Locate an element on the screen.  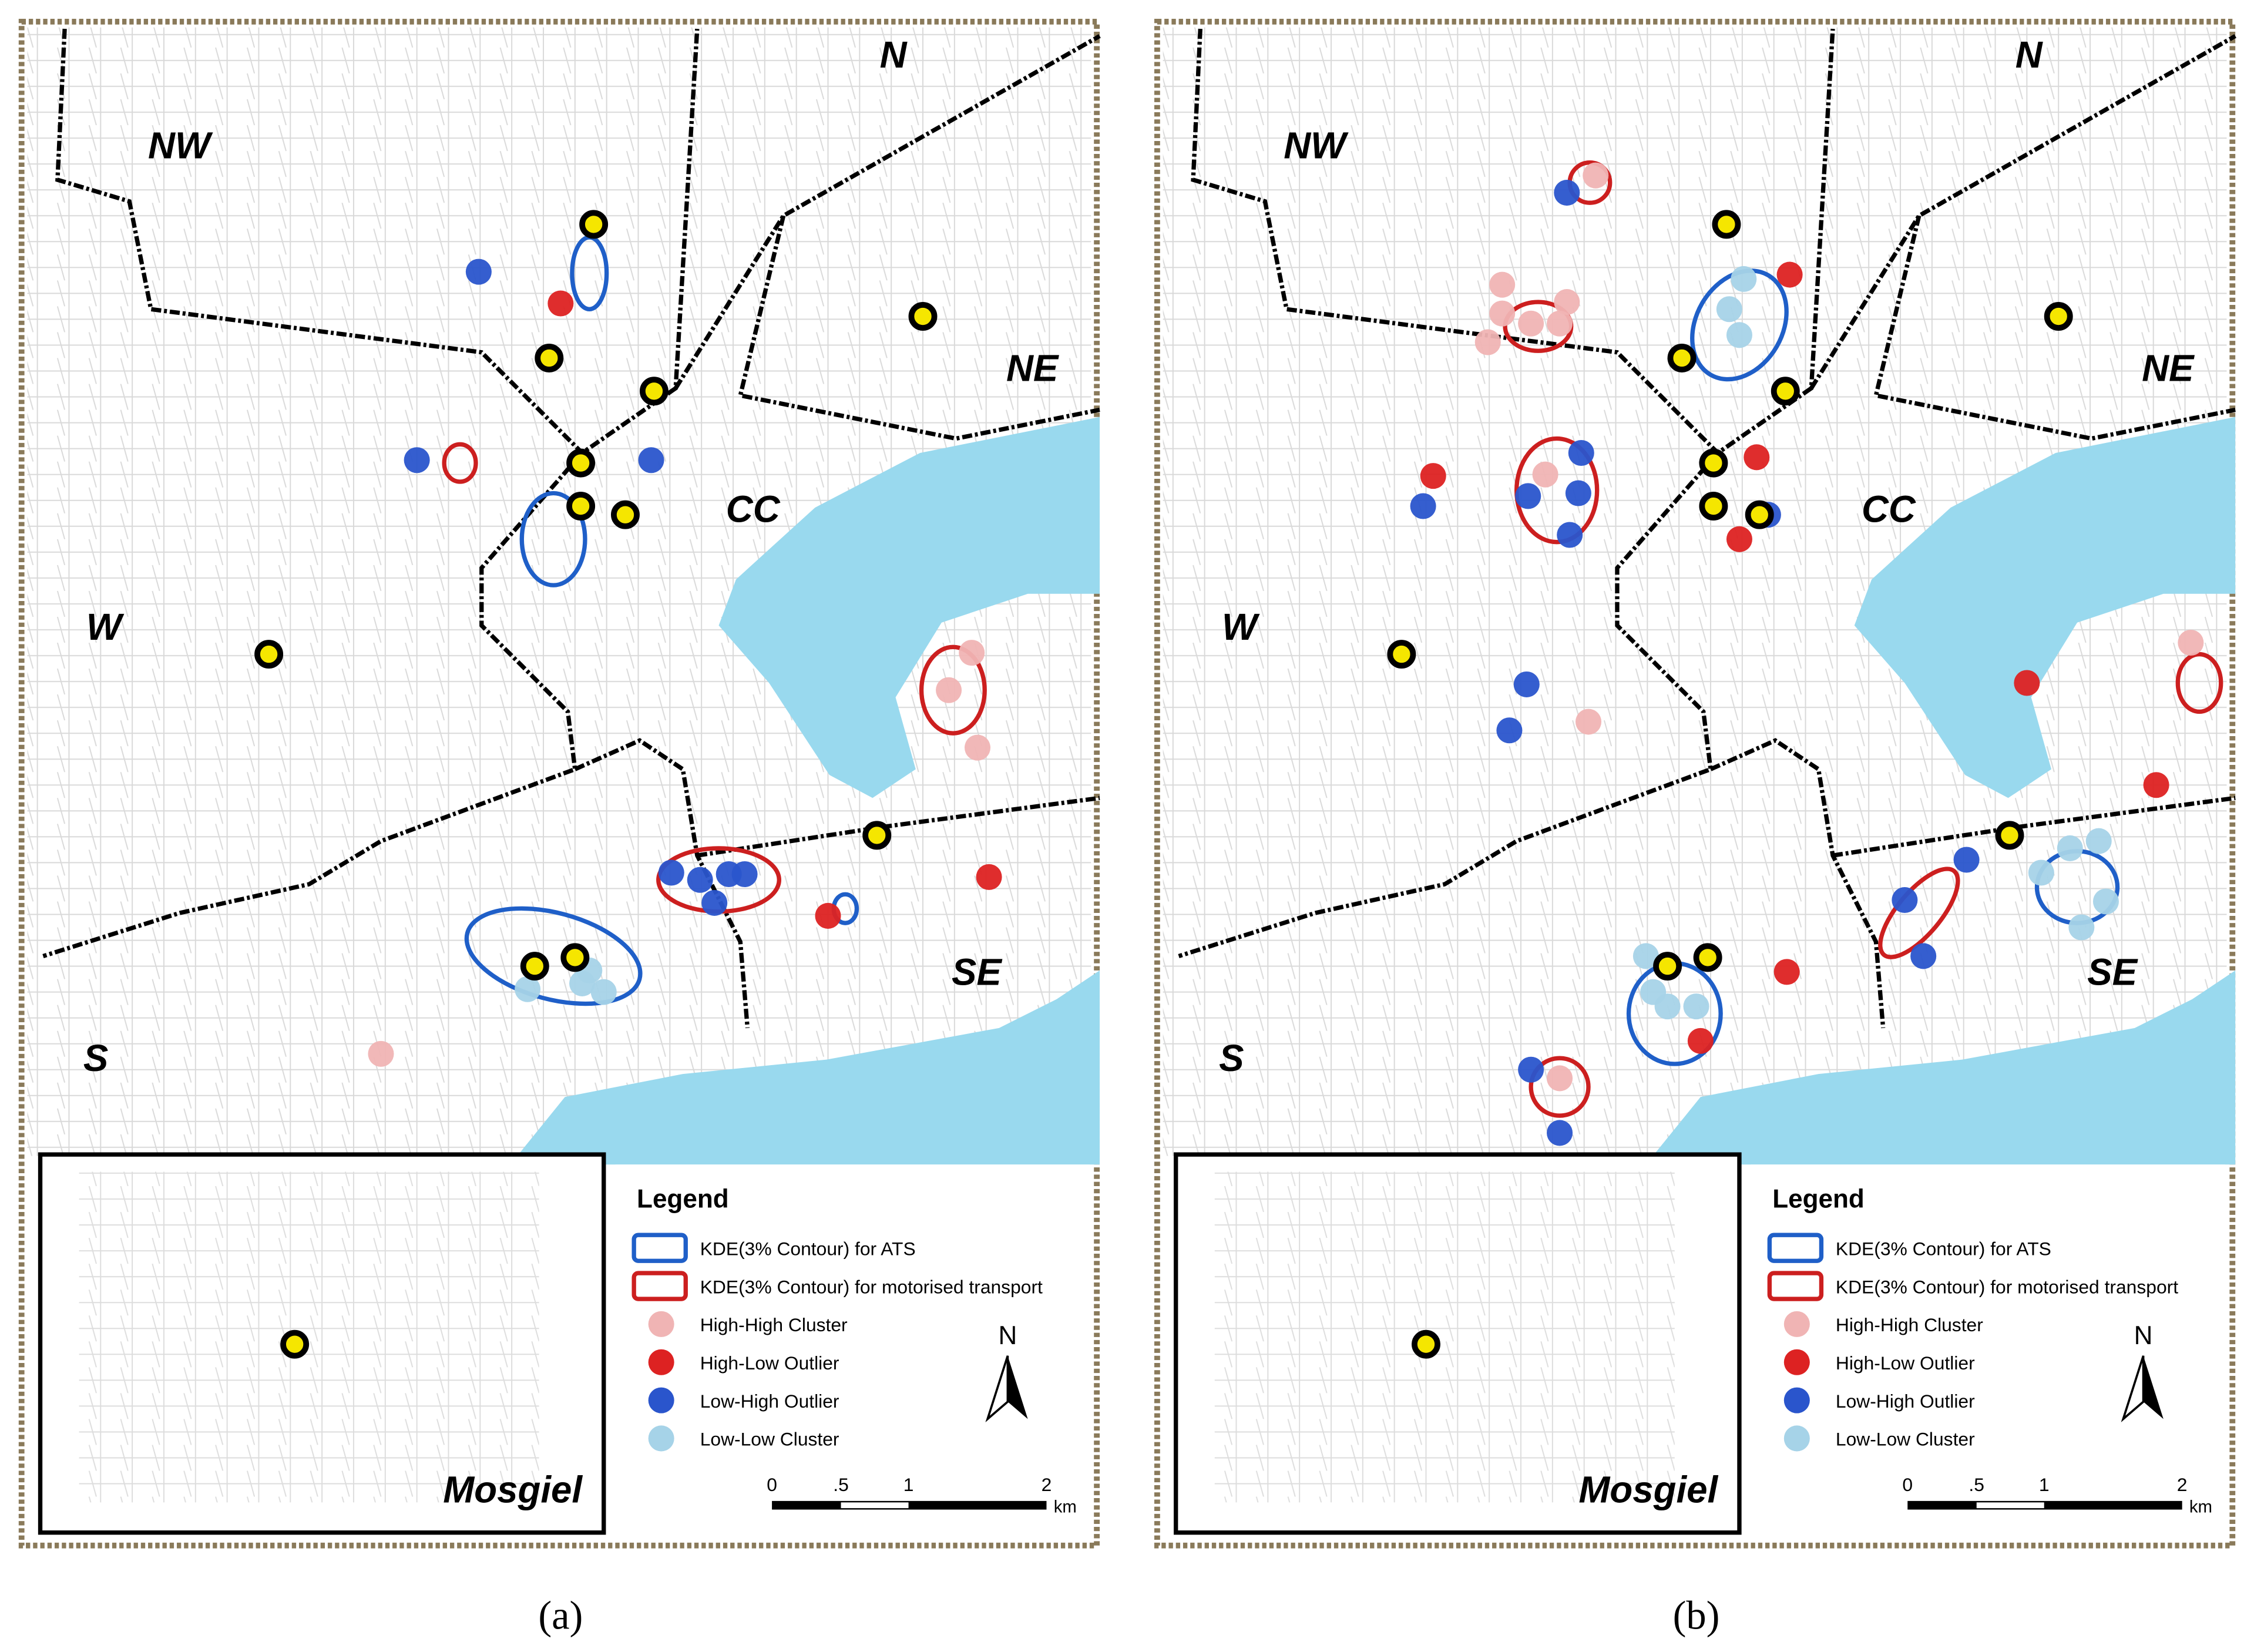
legend-item: Low-High Outlier is located at coordinates (1905, 1401).